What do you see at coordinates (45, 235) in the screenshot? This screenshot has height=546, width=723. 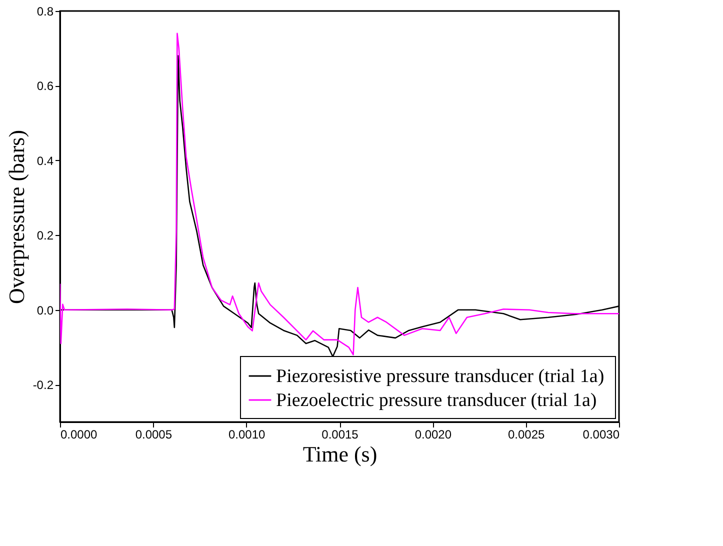 I see `y-tick-label: 0.2` at bounding box center [45, 235].